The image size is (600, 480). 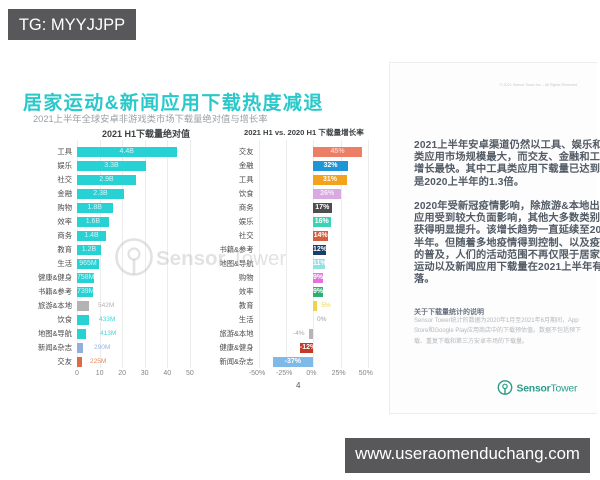 What do you see at coordinates (563, 389) in the screenshot?
I see `svg-text: Tower` at bounding box center [563, 389].